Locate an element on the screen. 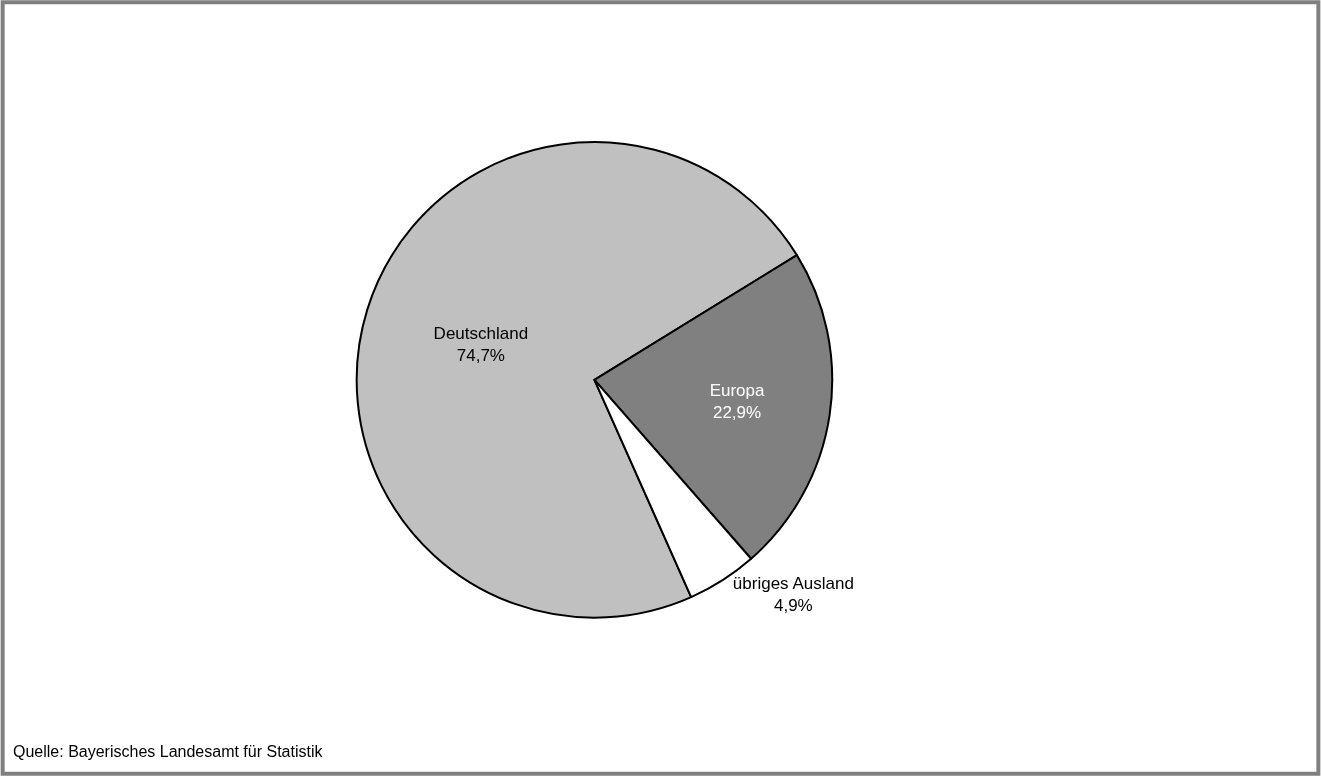 The width and height of the screenshot is (1321, 776). data-label: 74,7% is located at coordinates (480, 356).